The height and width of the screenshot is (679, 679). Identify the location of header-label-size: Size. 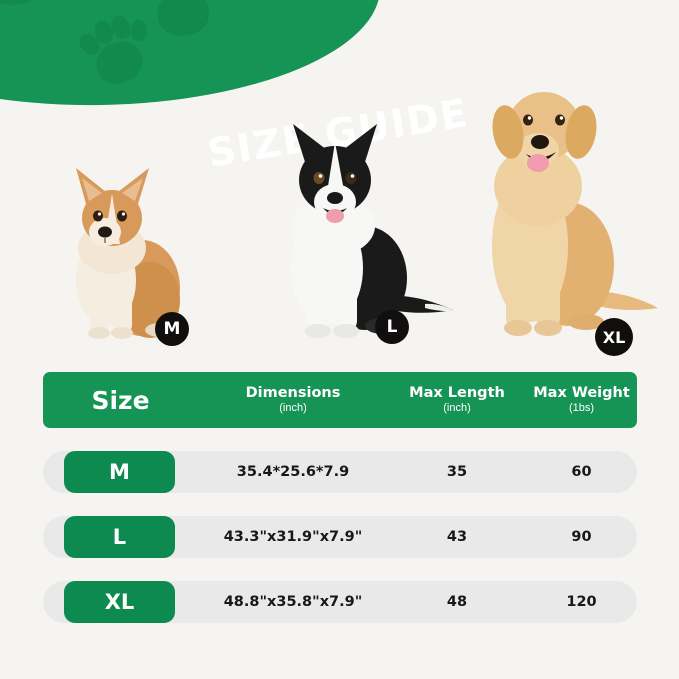
(120, 400).